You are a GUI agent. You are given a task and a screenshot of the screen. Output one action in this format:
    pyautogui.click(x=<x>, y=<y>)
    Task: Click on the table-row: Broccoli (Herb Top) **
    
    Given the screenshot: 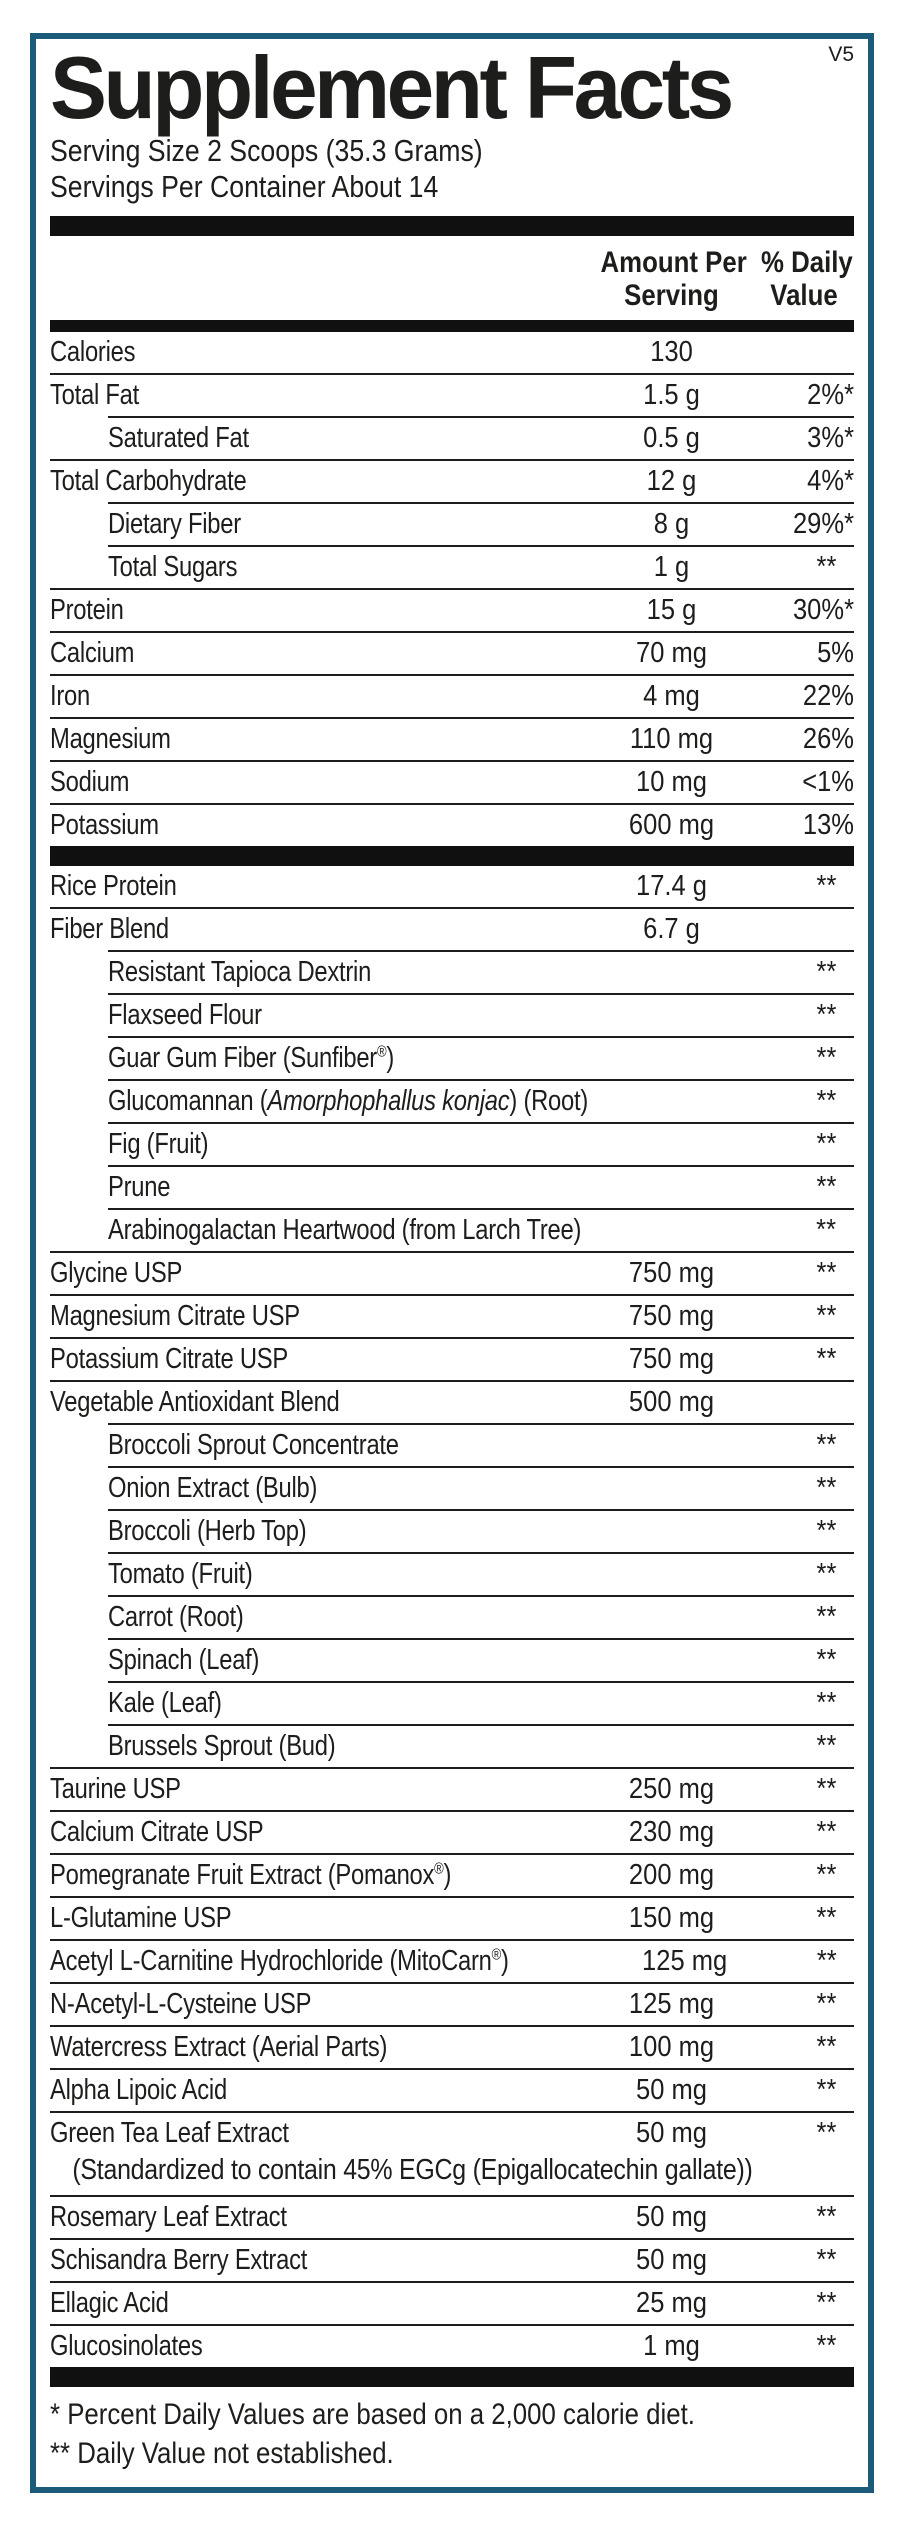 What is the action you would take?
    pyautogui.click(x=481, y=1530)
    